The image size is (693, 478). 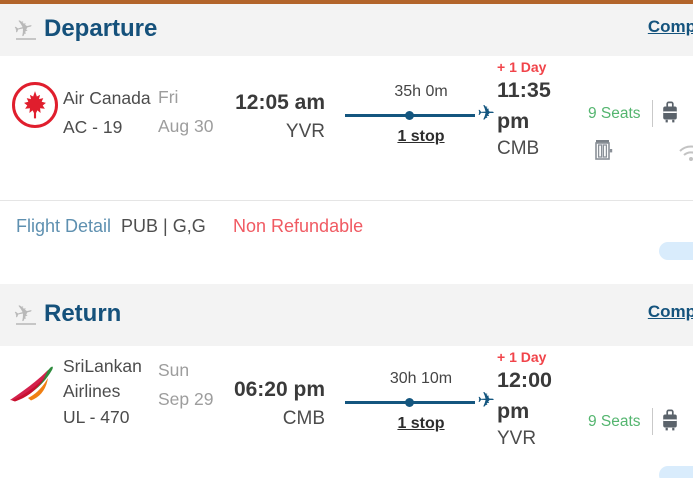 What do you see at coordinates (174, 370) in the screenshot?
I see `depart-day: Sun` at bounding box center [174, 370].